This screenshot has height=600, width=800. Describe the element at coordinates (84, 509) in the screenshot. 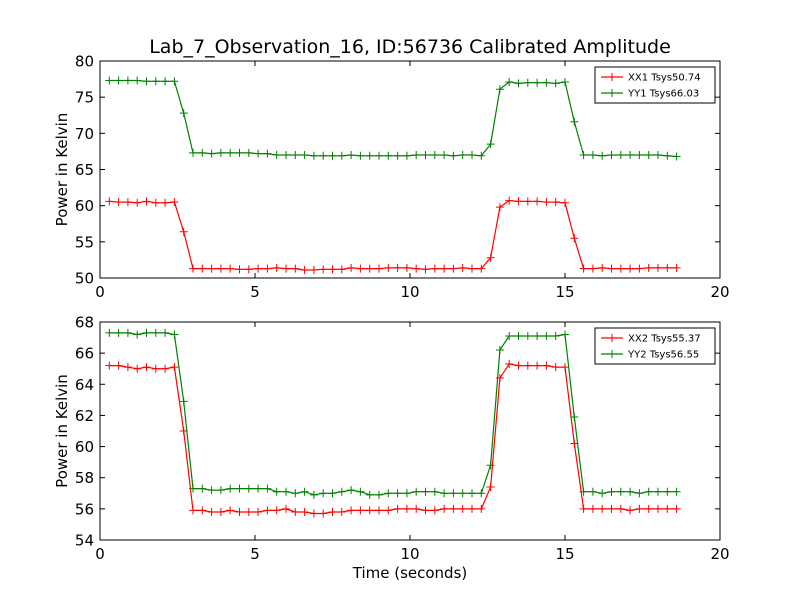

I see `chart-2-y-tick-label: 56` at that location.